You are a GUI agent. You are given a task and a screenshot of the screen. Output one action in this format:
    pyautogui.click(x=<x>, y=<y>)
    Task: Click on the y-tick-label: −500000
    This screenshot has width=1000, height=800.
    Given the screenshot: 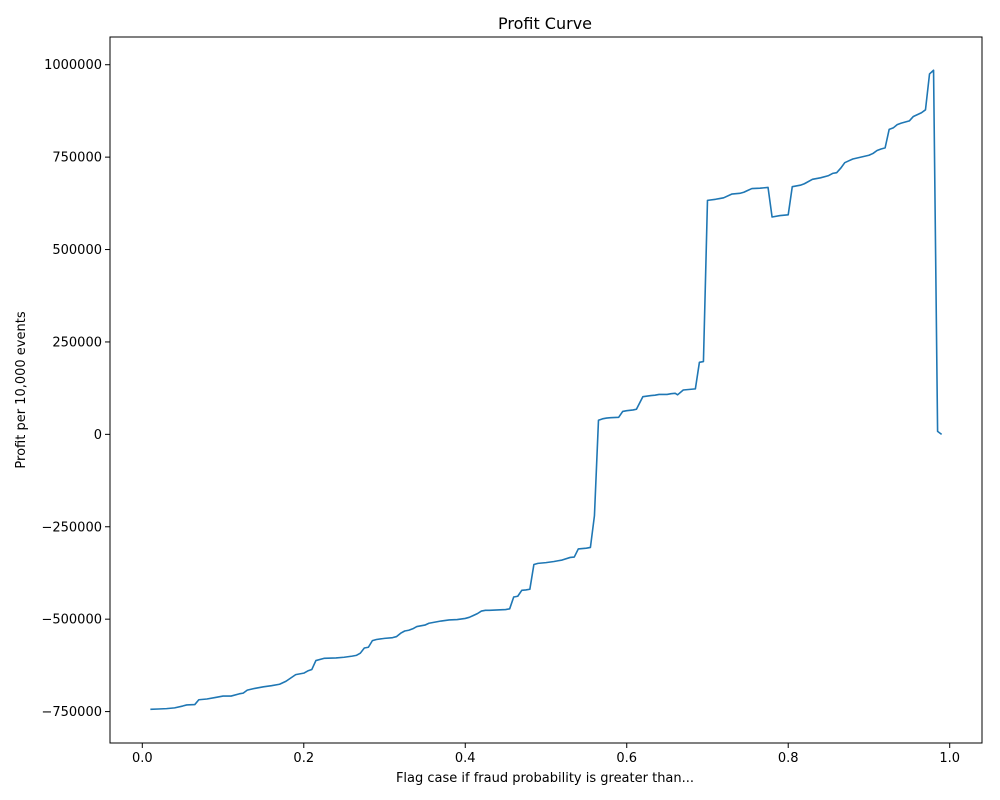 What is the action you would take?
    pyautogui.click(x=71, y=620)
    